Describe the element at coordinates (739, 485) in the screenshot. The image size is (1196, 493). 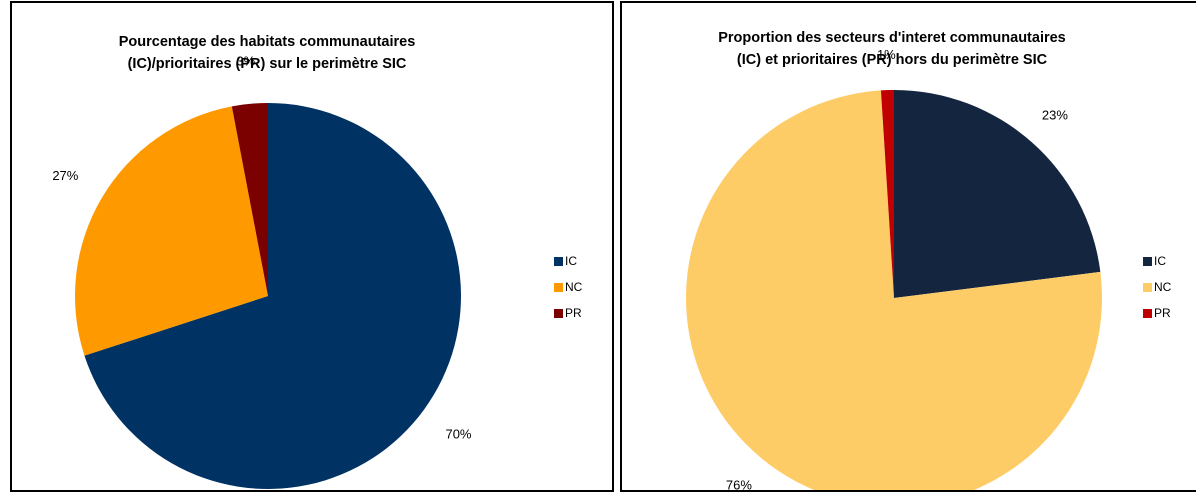
I see `data-label-nc: 76%` at that location.